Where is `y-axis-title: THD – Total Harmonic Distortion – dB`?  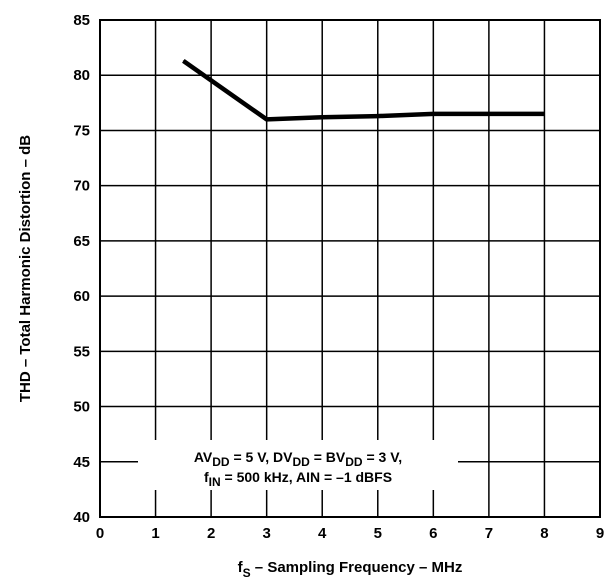 y-axis-title: THD – Total Harmonic Distortion – dB is located at coordinates (25, 268).